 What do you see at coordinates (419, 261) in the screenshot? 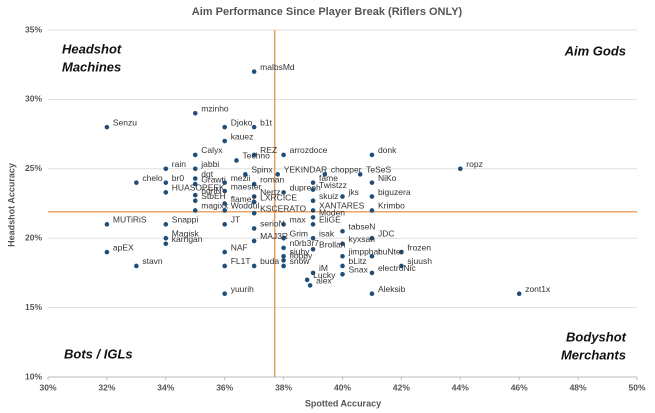
I see `point-label: sjuush` at bounding box center [419, 261].